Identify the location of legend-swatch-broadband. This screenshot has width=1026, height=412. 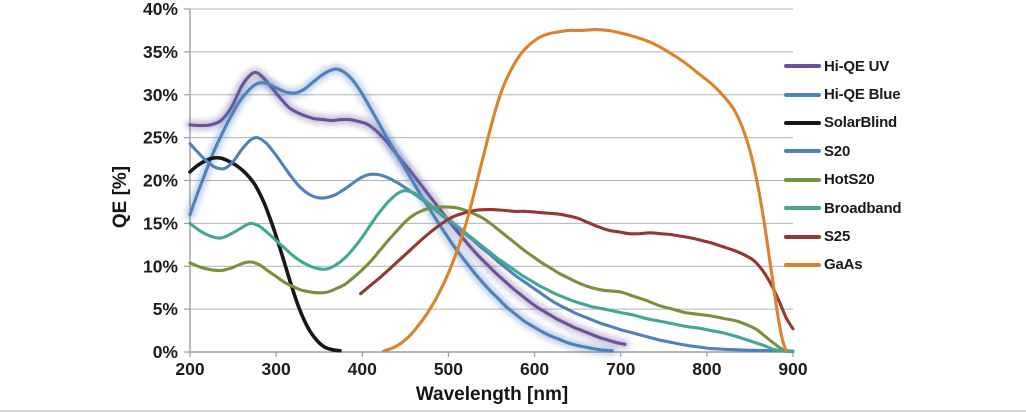
(802, 208).